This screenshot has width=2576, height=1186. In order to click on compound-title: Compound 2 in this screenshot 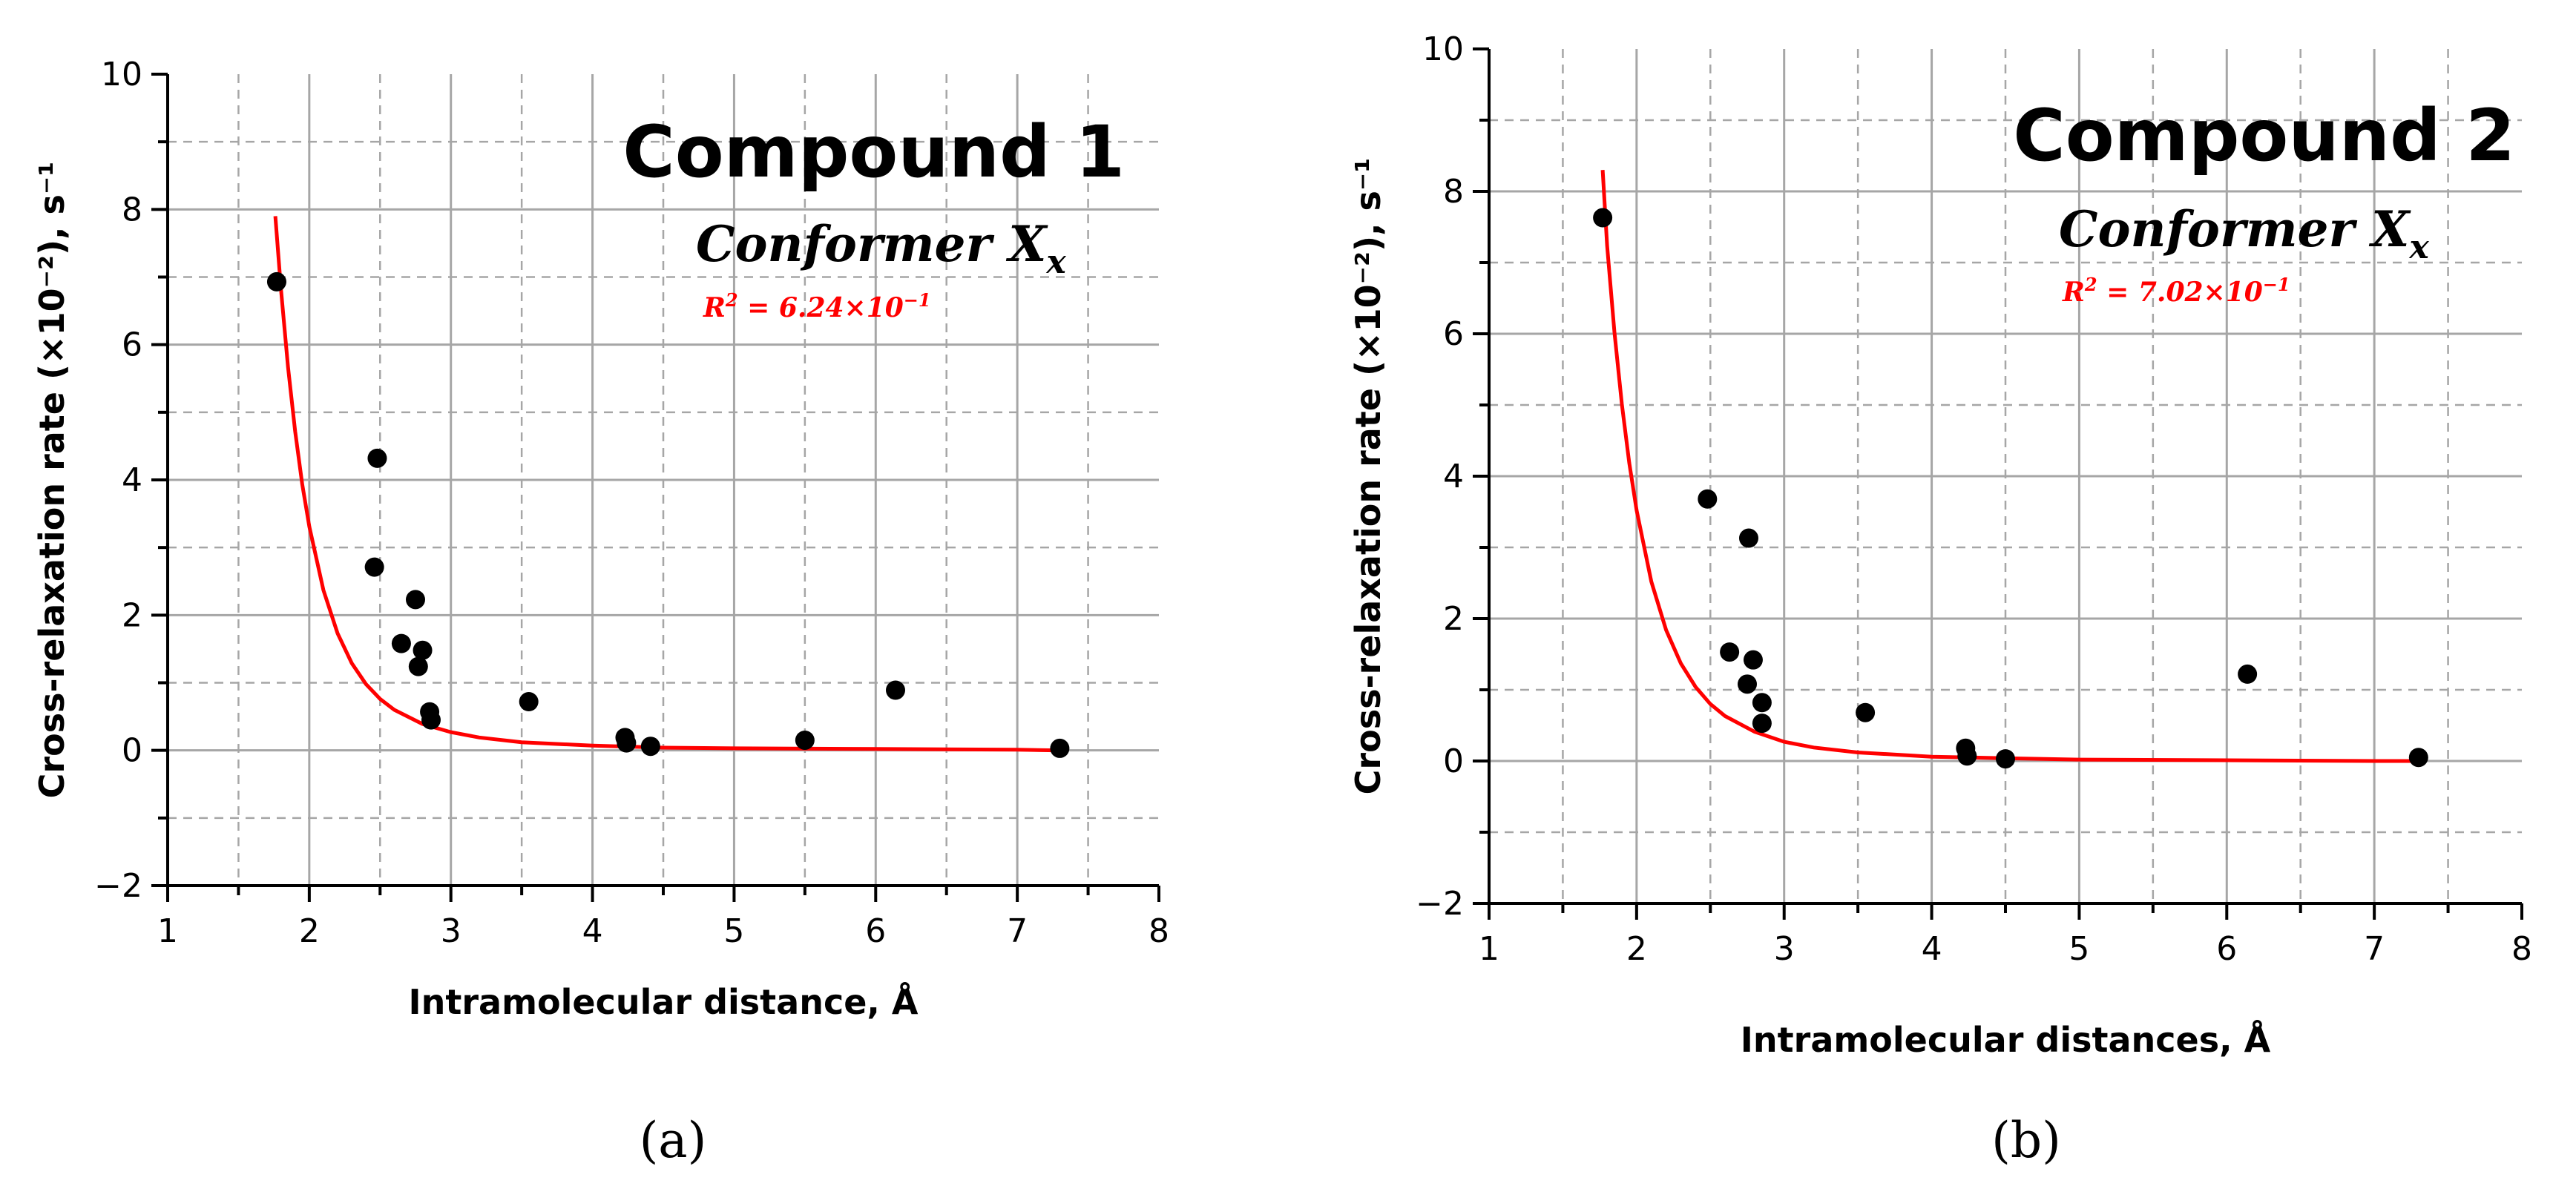, I will do `click(2264, 135)`.